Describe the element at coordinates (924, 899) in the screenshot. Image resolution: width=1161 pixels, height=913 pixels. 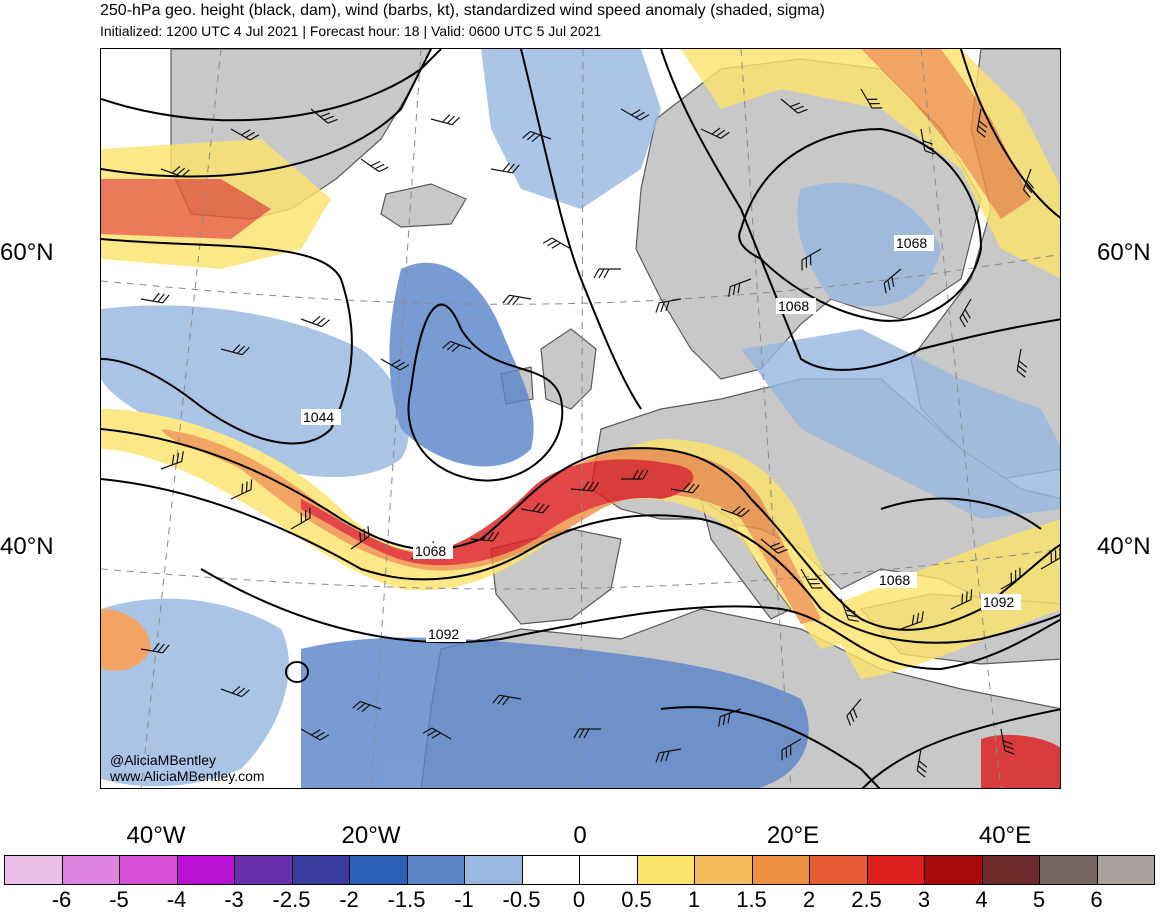
I see `colorbar-label: 3` at that location.